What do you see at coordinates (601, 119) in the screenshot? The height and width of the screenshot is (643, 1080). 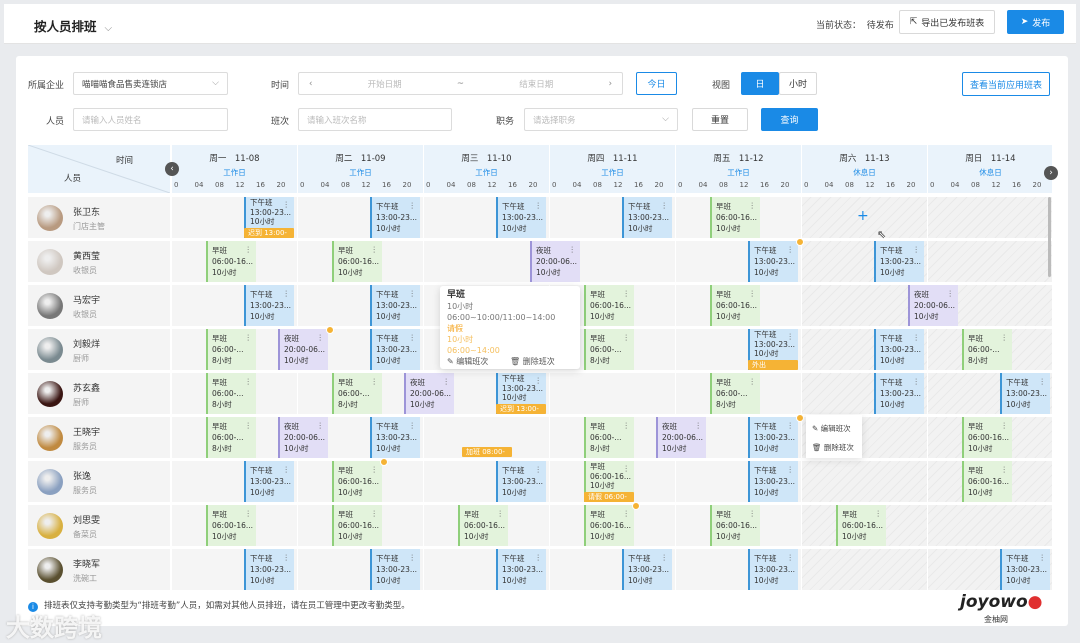 I see `position-select: 请选择职务 ⌵` at bounding box center [601, 119].